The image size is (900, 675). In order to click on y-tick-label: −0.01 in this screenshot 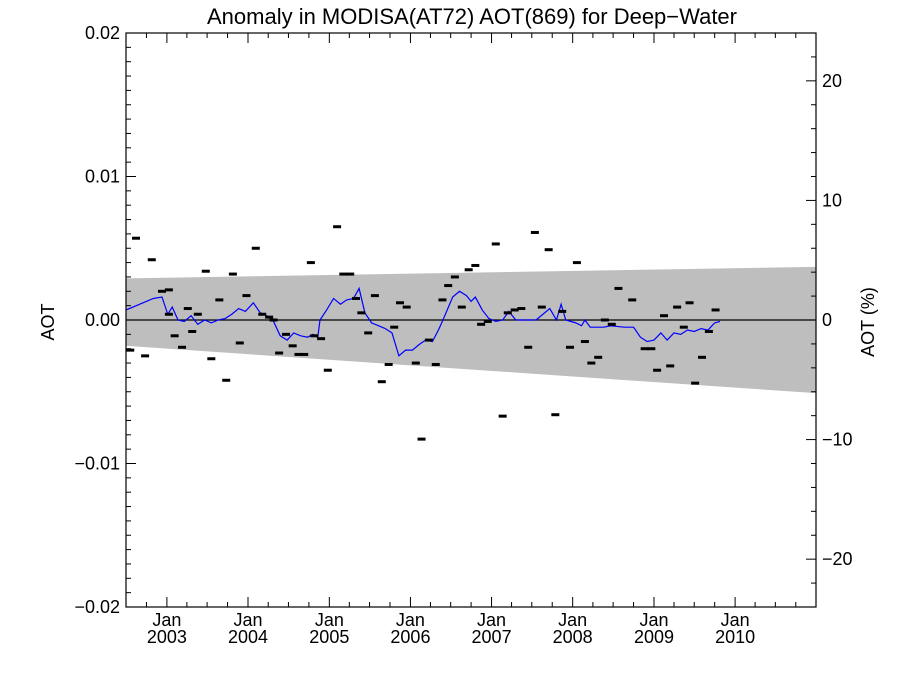, I will do `click(97, 464)`.